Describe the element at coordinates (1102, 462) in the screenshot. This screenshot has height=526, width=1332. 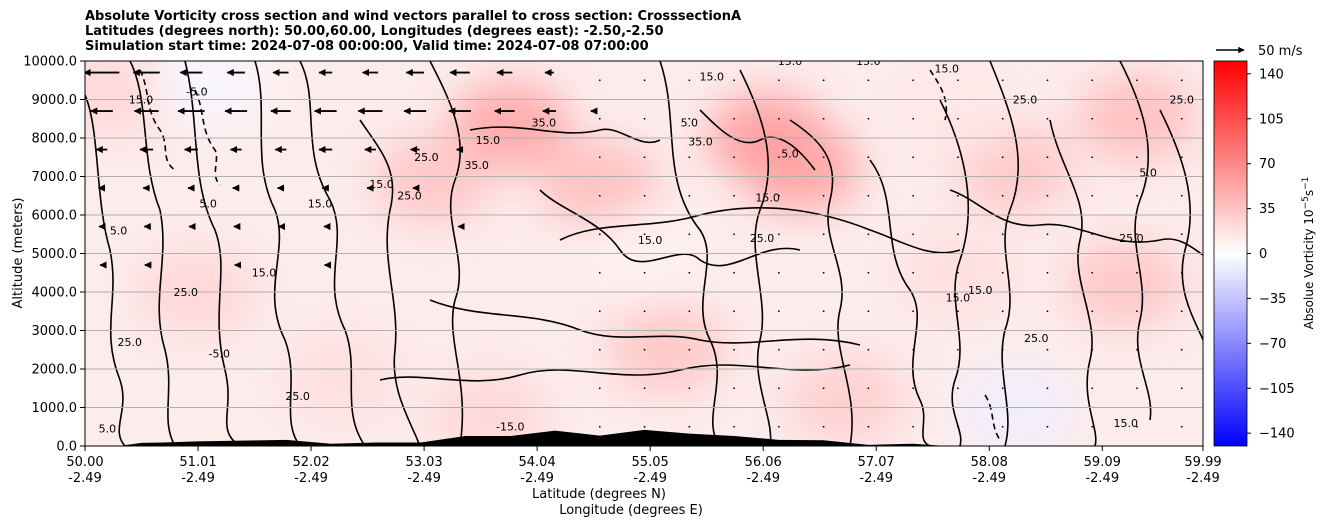
I see `x-tick-label-lat: 59.09` at that location.